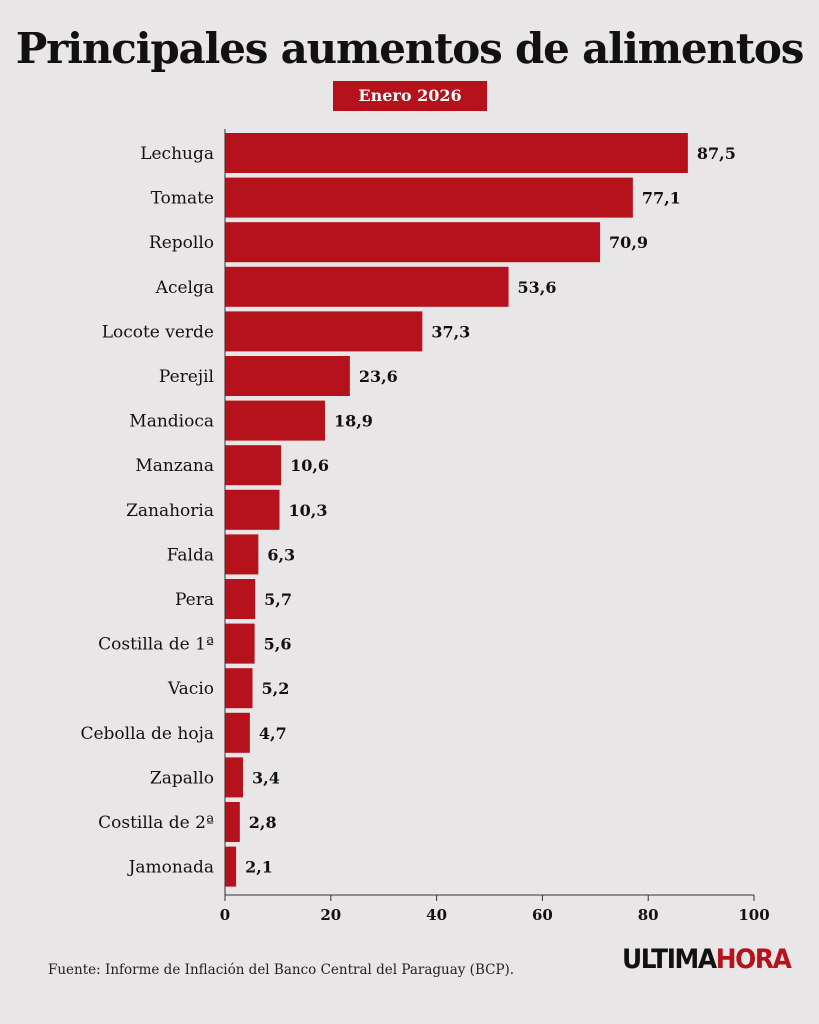 The image size is (819, 1024). I want to click on category-label: Cebolla de hoja, so click(147, 734).